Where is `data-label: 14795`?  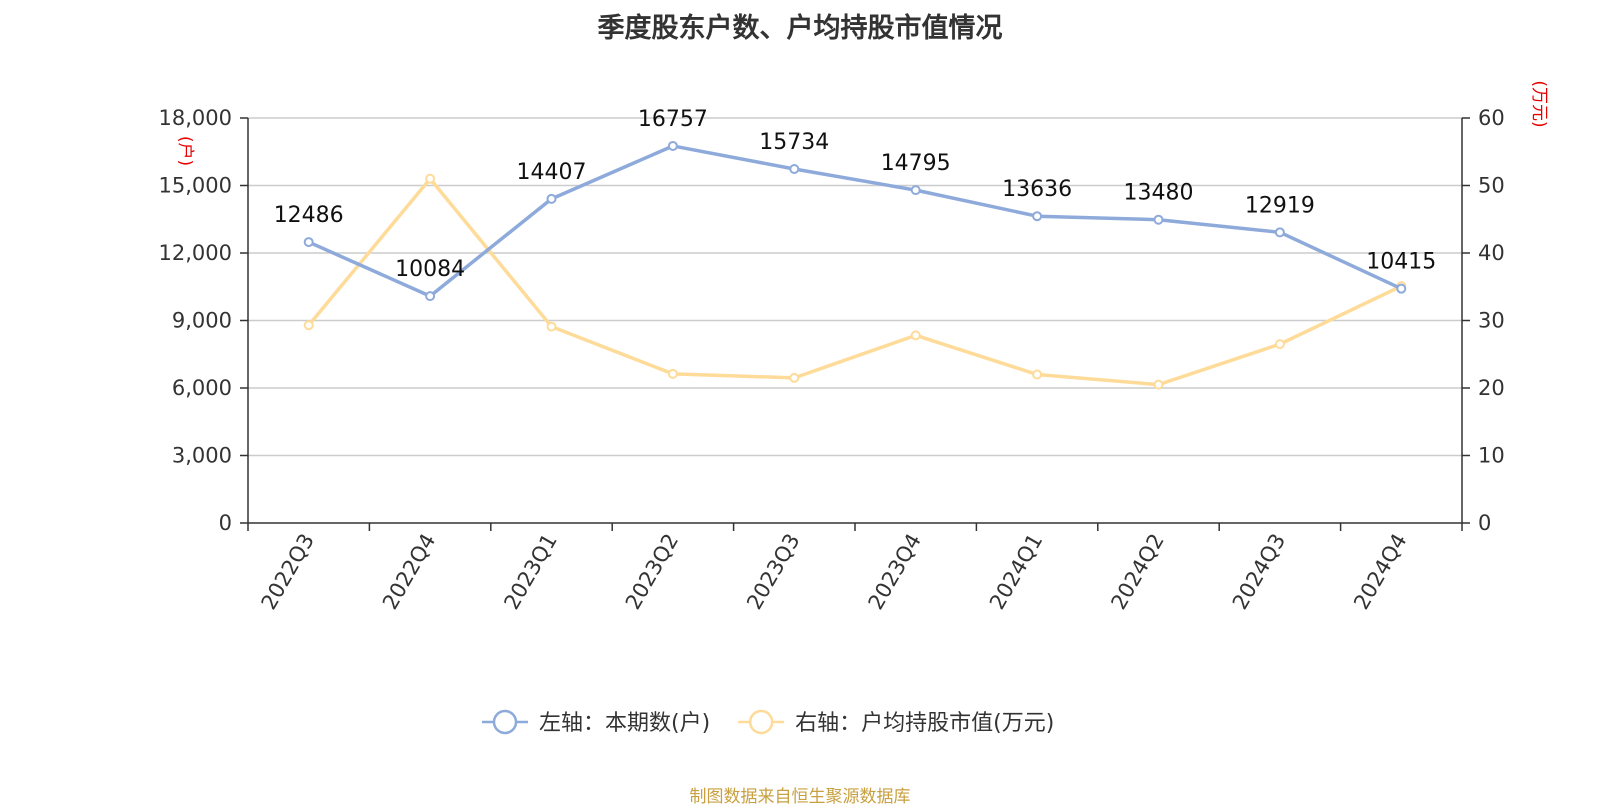
data-label: 14795 is located at coordinates (916, 163).